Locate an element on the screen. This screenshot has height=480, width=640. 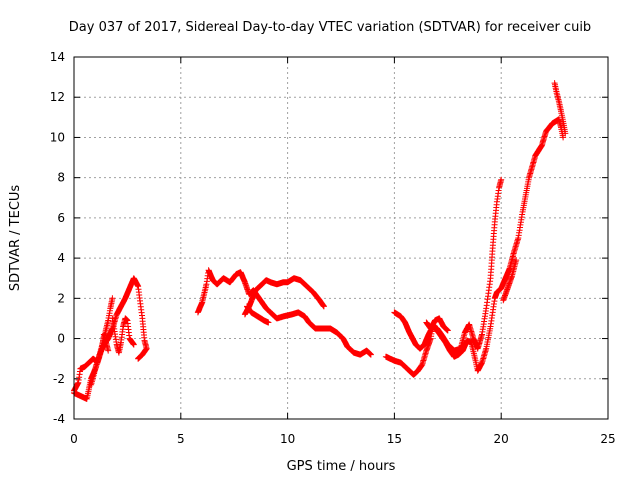
y-tick-label: 6 is located at coordinates (61, 218).